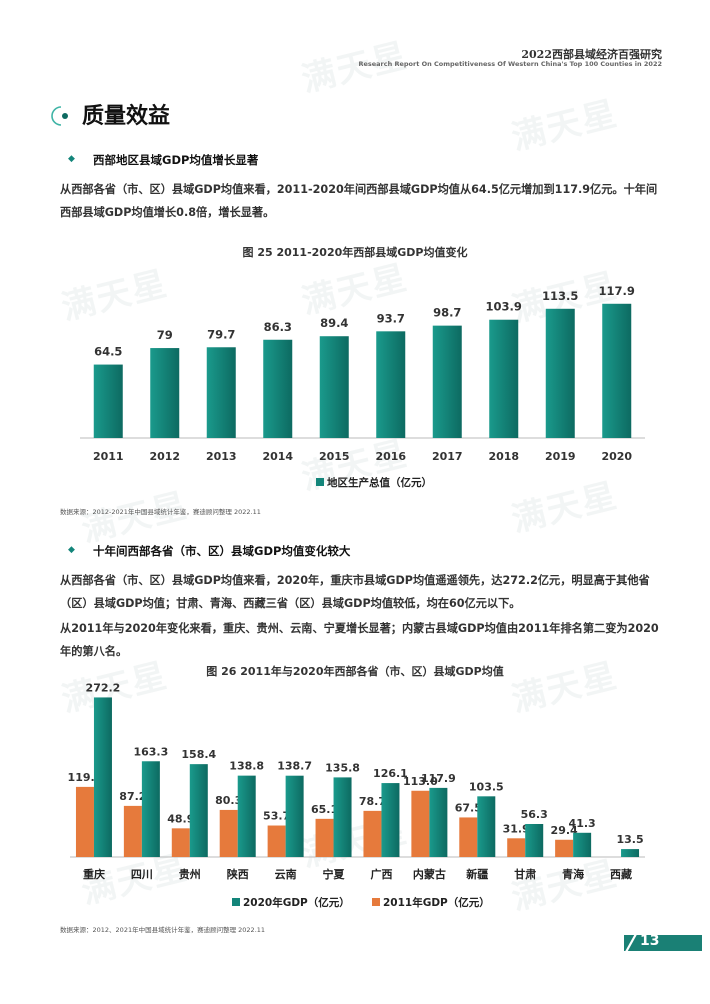  I want to click on x-tick-label: 2015, so click(334, 456).